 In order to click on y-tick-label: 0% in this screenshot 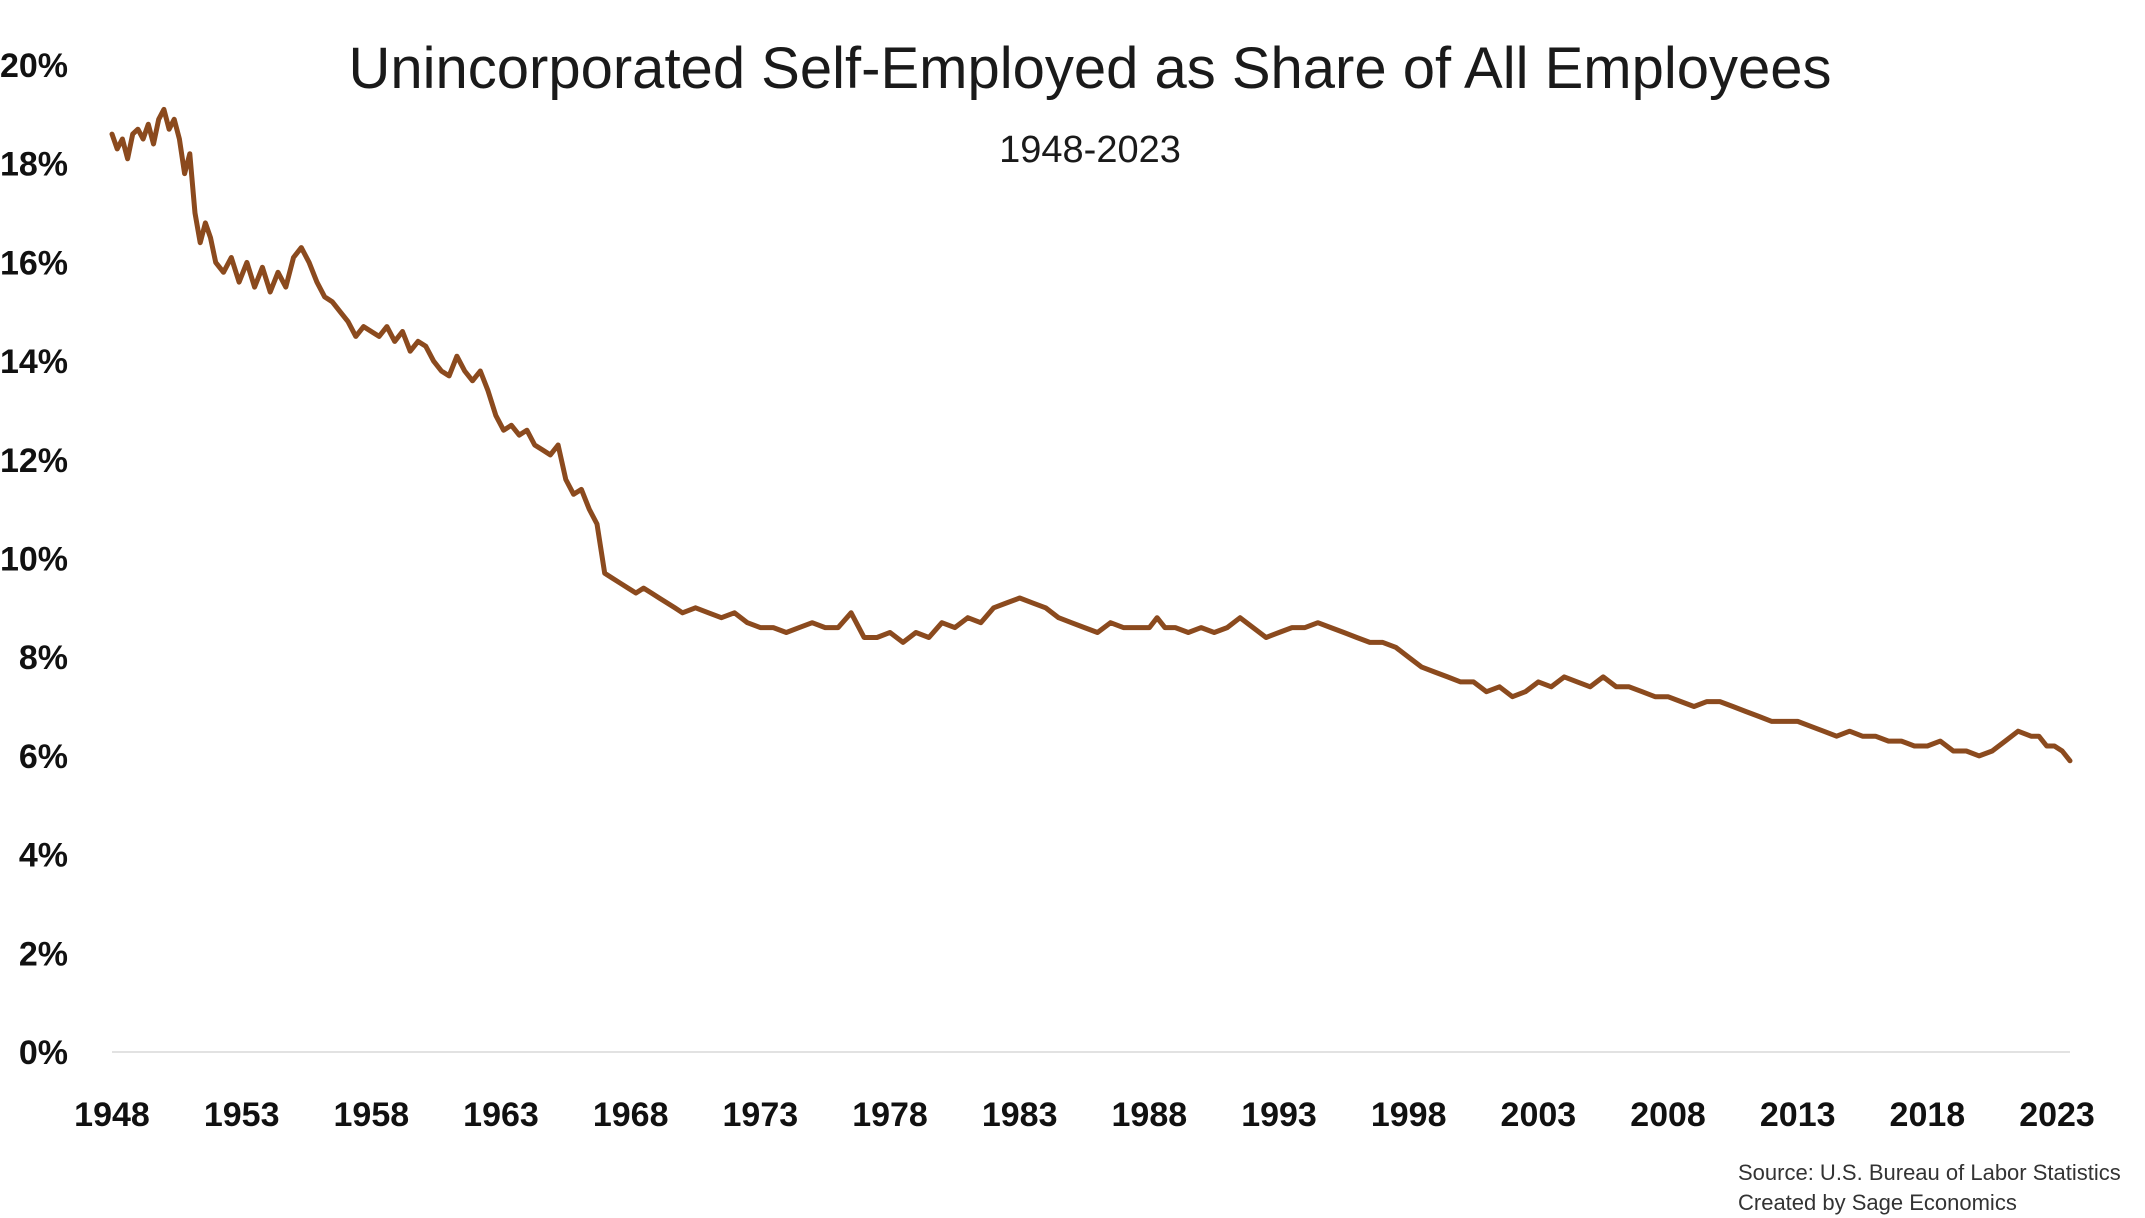, I will do `click(43, 1053)`.